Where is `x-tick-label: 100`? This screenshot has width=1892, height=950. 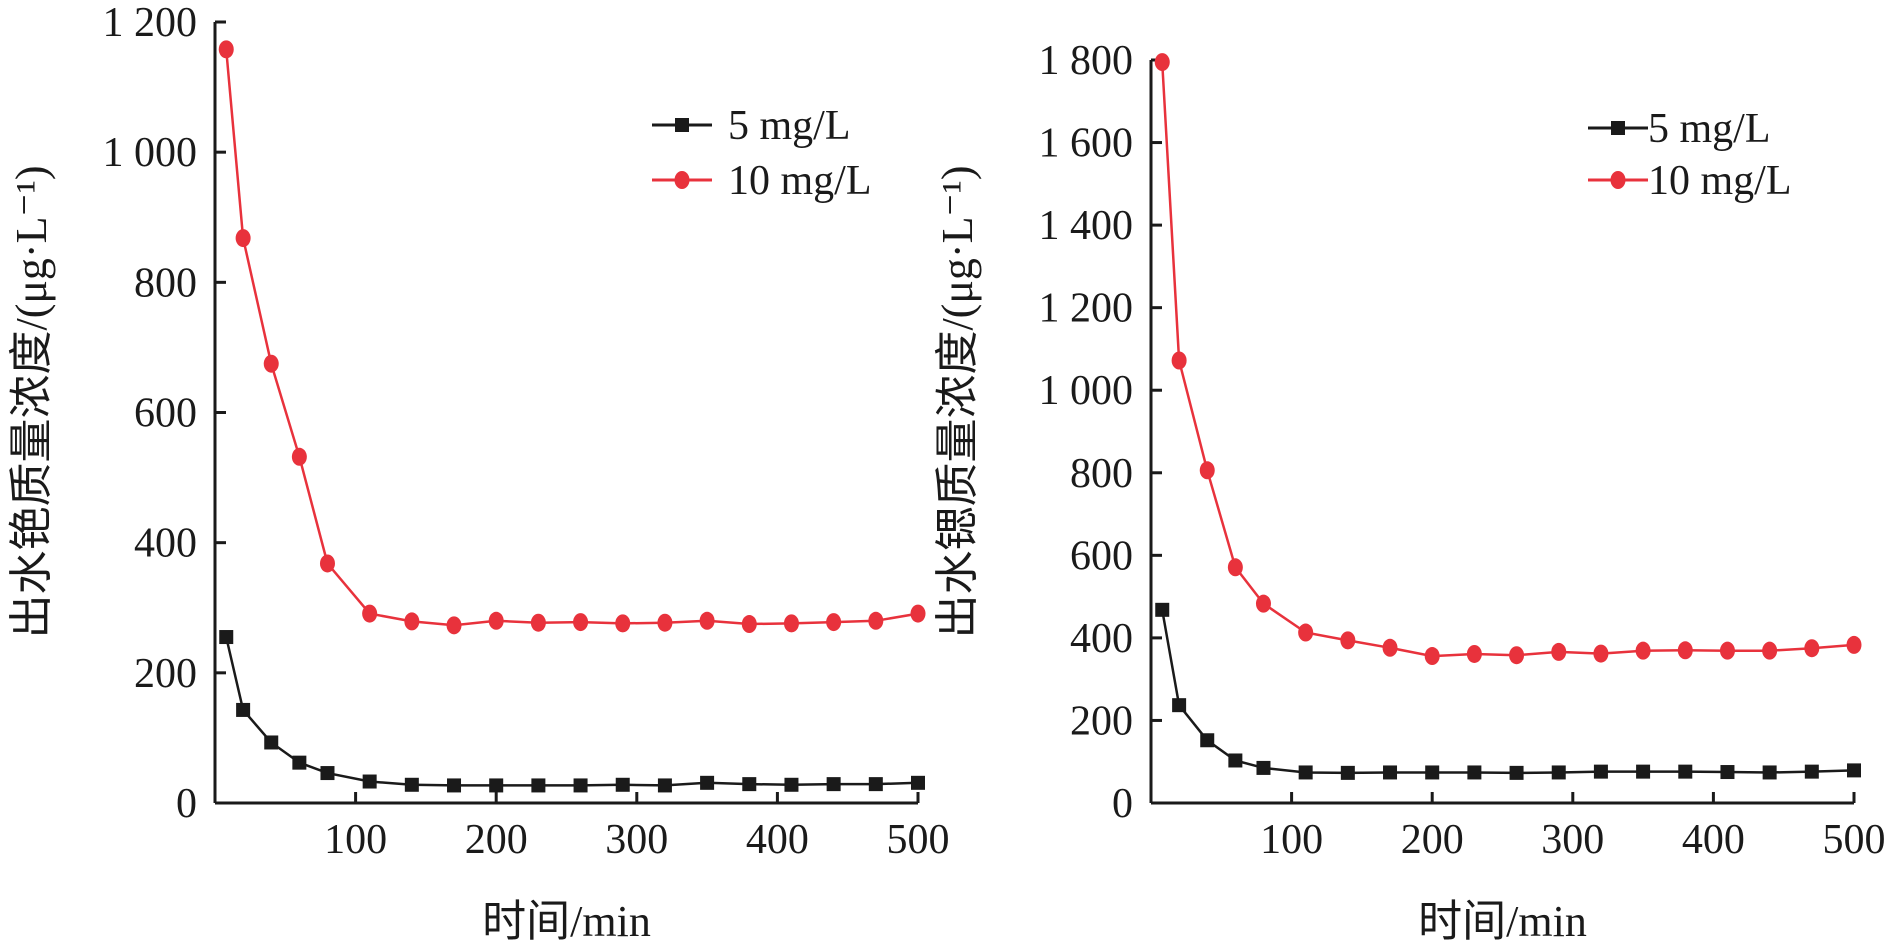
x-tick-label: 100 is located at coordinates (1291, 840).